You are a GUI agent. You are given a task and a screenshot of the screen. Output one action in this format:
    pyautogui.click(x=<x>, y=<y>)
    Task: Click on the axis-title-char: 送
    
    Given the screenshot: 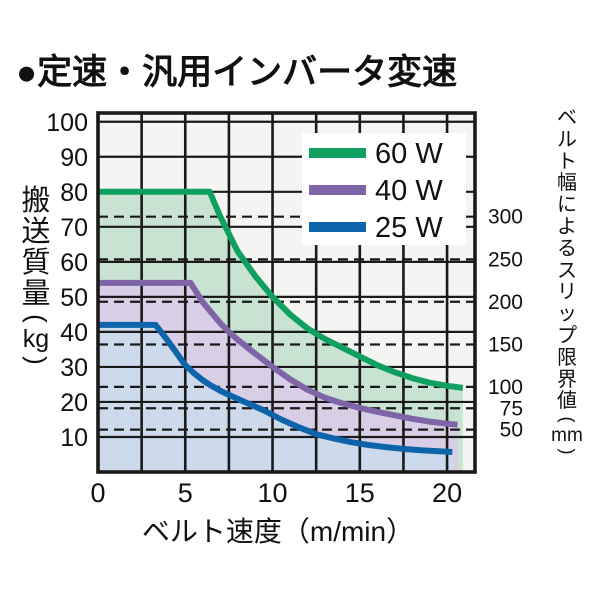 What is the action you would take?
    pyautogui.click(x=36, y=232)
    